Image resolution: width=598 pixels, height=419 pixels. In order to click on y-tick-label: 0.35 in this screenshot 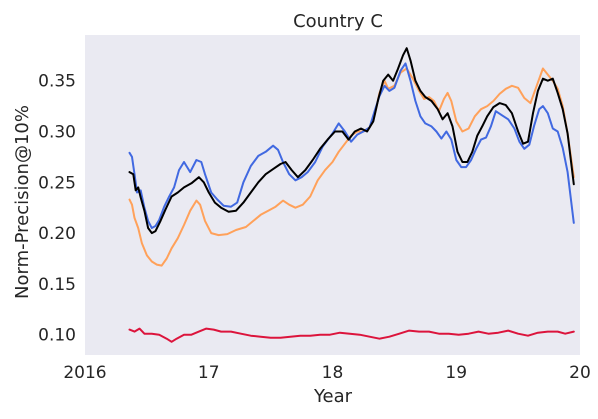, I will do `click(57, 82)`.